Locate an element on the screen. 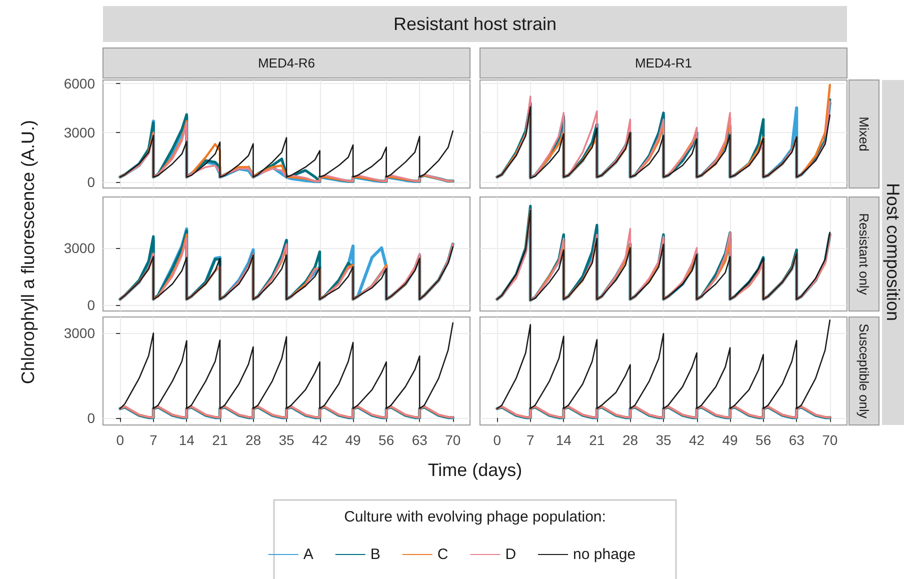 The width and height of the screenshot is (904, 579). legend-title: Culture with evolving phage population: is located at coordinates (475, 517).